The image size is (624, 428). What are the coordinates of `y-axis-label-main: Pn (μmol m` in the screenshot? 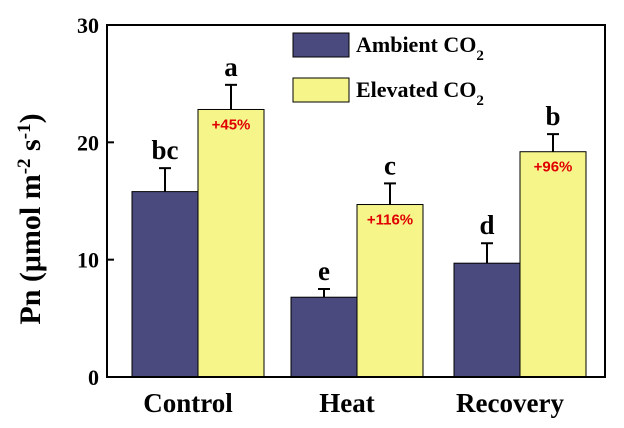 It's located at (30, 249).